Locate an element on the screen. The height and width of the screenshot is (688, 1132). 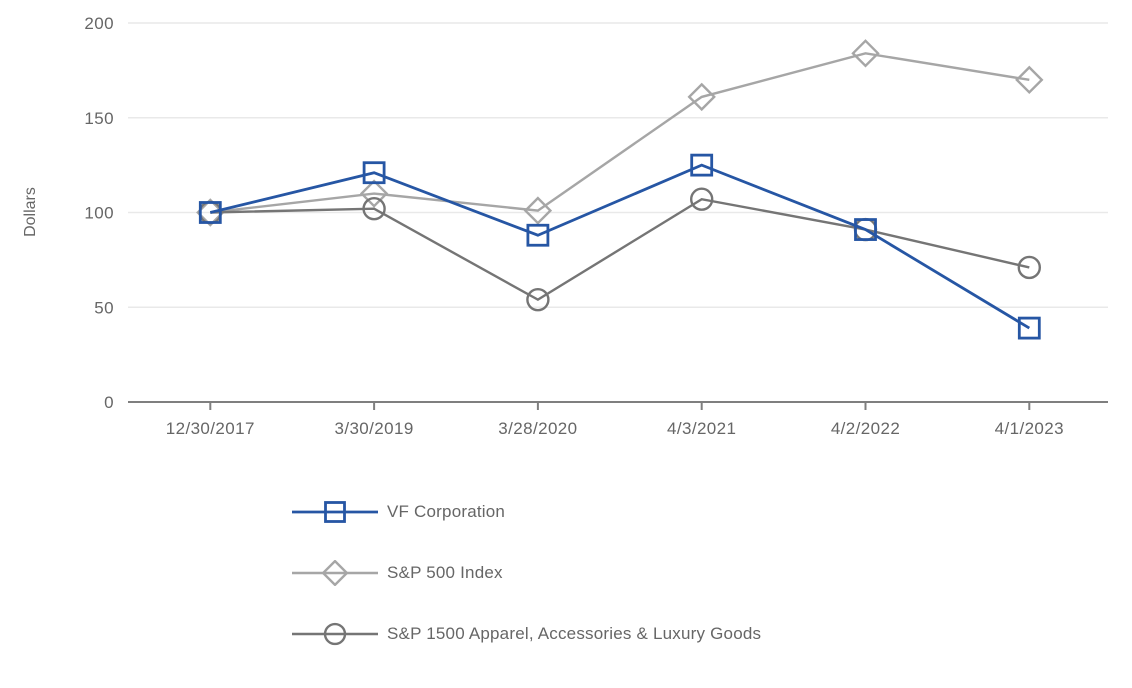
y-tick-label: 50 is located at coordinates (104, 307).